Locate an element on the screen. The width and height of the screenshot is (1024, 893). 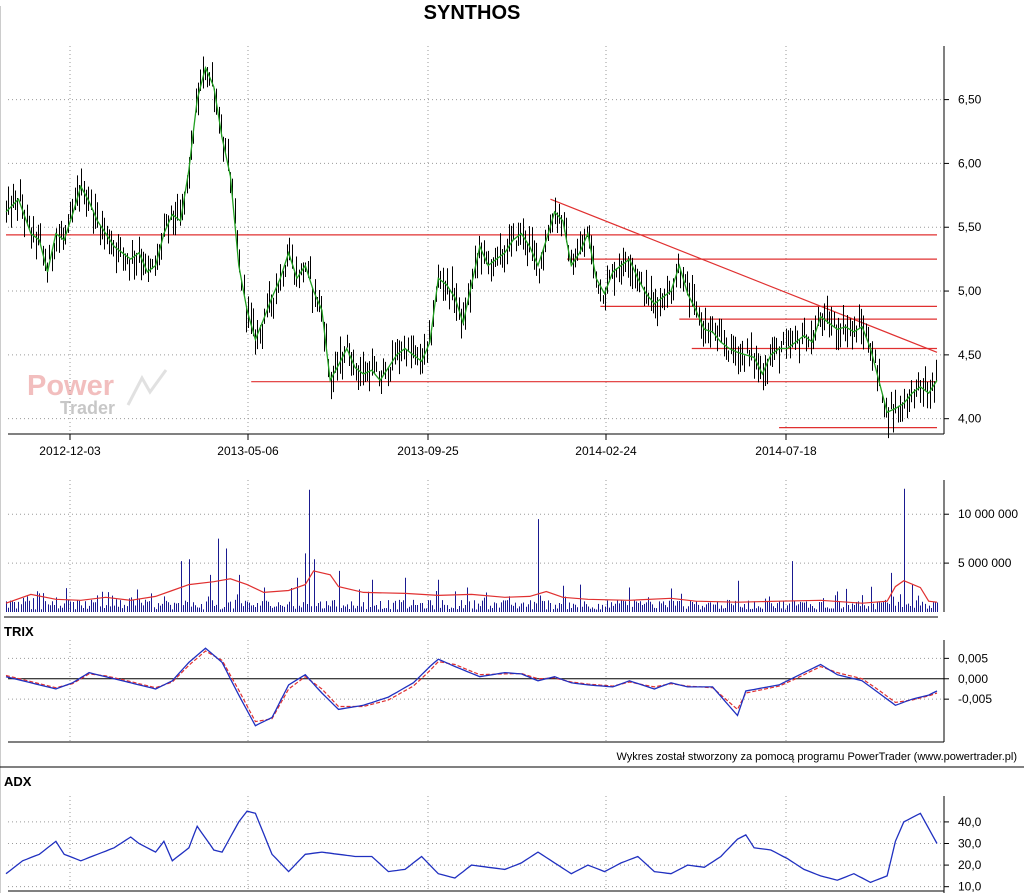
volume-panel: 5 000 000 10 000 000 is located at coordinates (511, 550).